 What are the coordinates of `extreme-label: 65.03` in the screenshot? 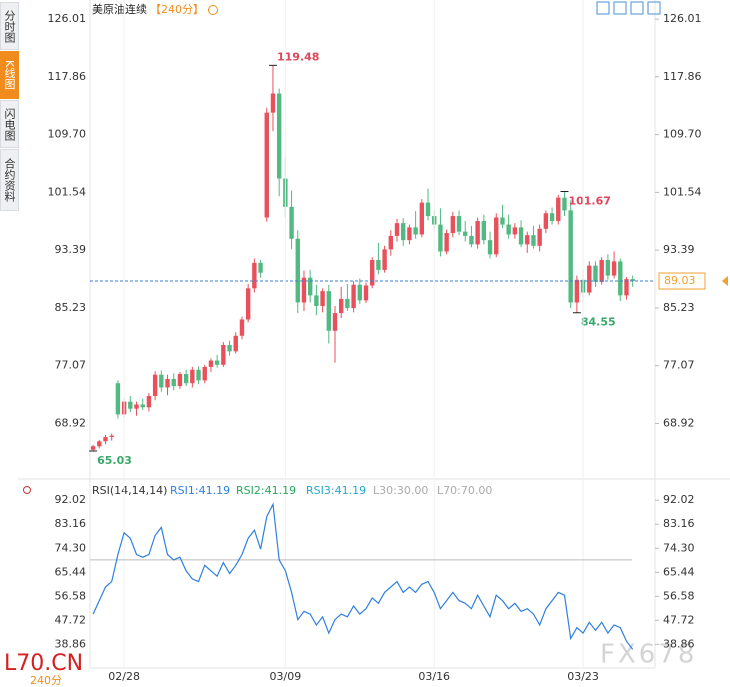 It's located at (114, 460).